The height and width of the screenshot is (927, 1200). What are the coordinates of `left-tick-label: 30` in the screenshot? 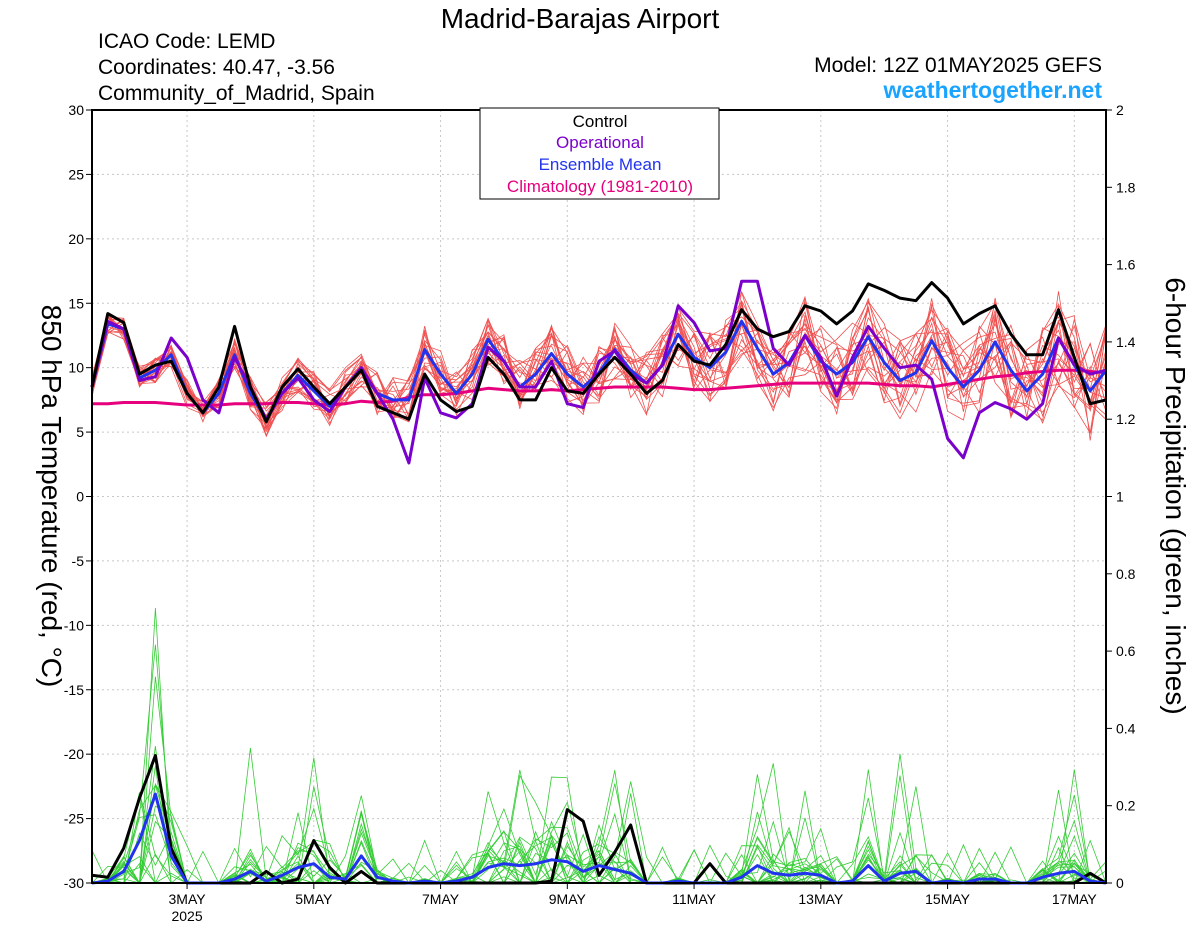 It's located at (76, 110).